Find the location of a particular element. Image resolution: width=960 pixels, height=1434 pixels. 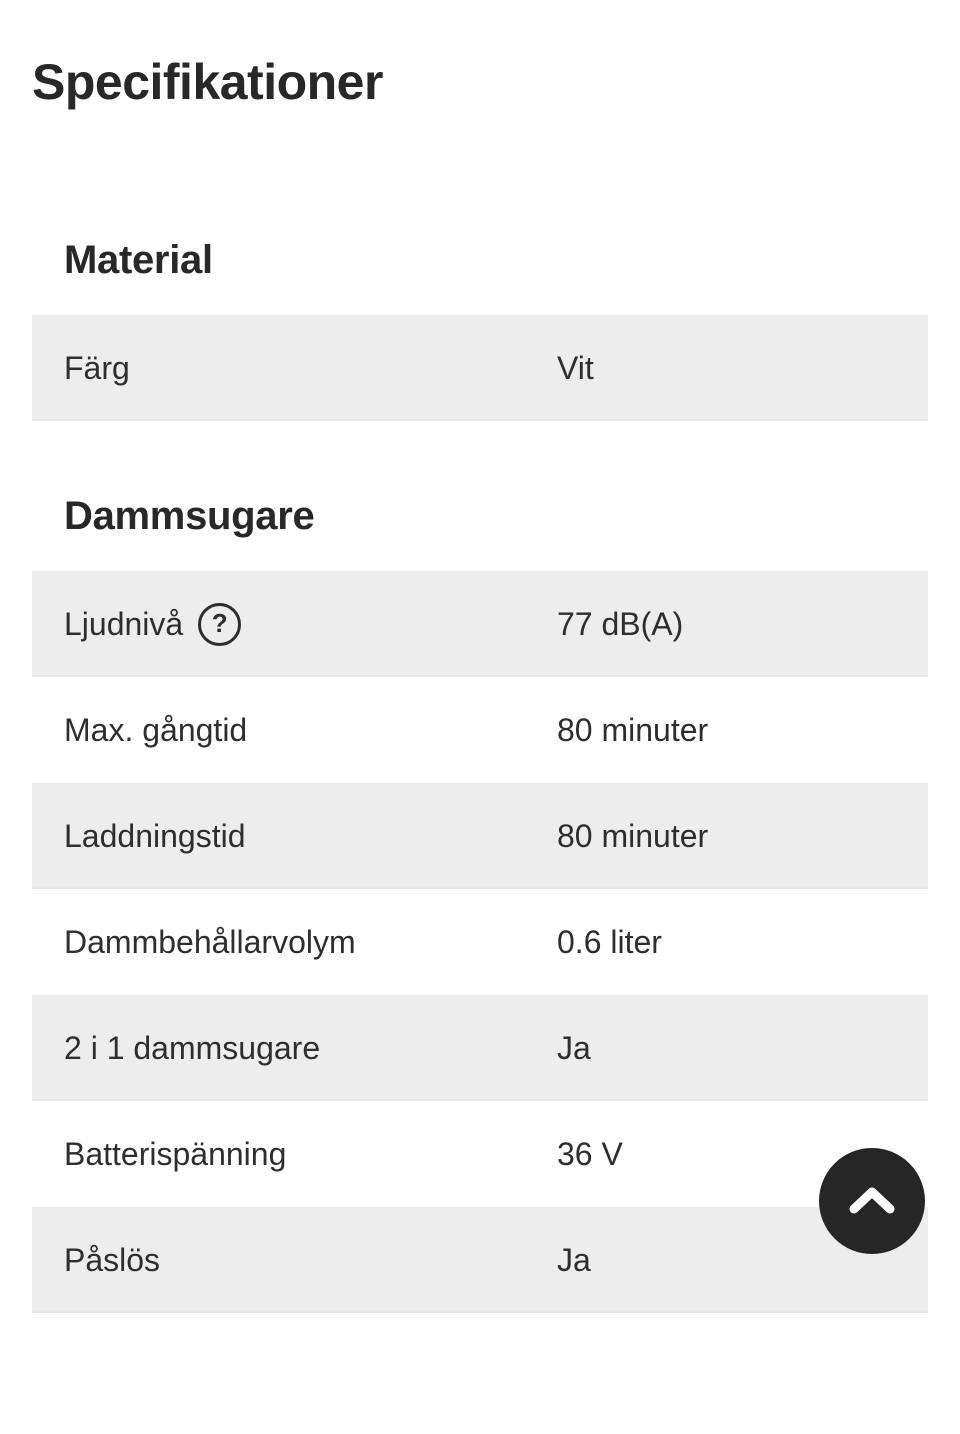

help-circle-icon: ? is located at coordinates (220, 624).